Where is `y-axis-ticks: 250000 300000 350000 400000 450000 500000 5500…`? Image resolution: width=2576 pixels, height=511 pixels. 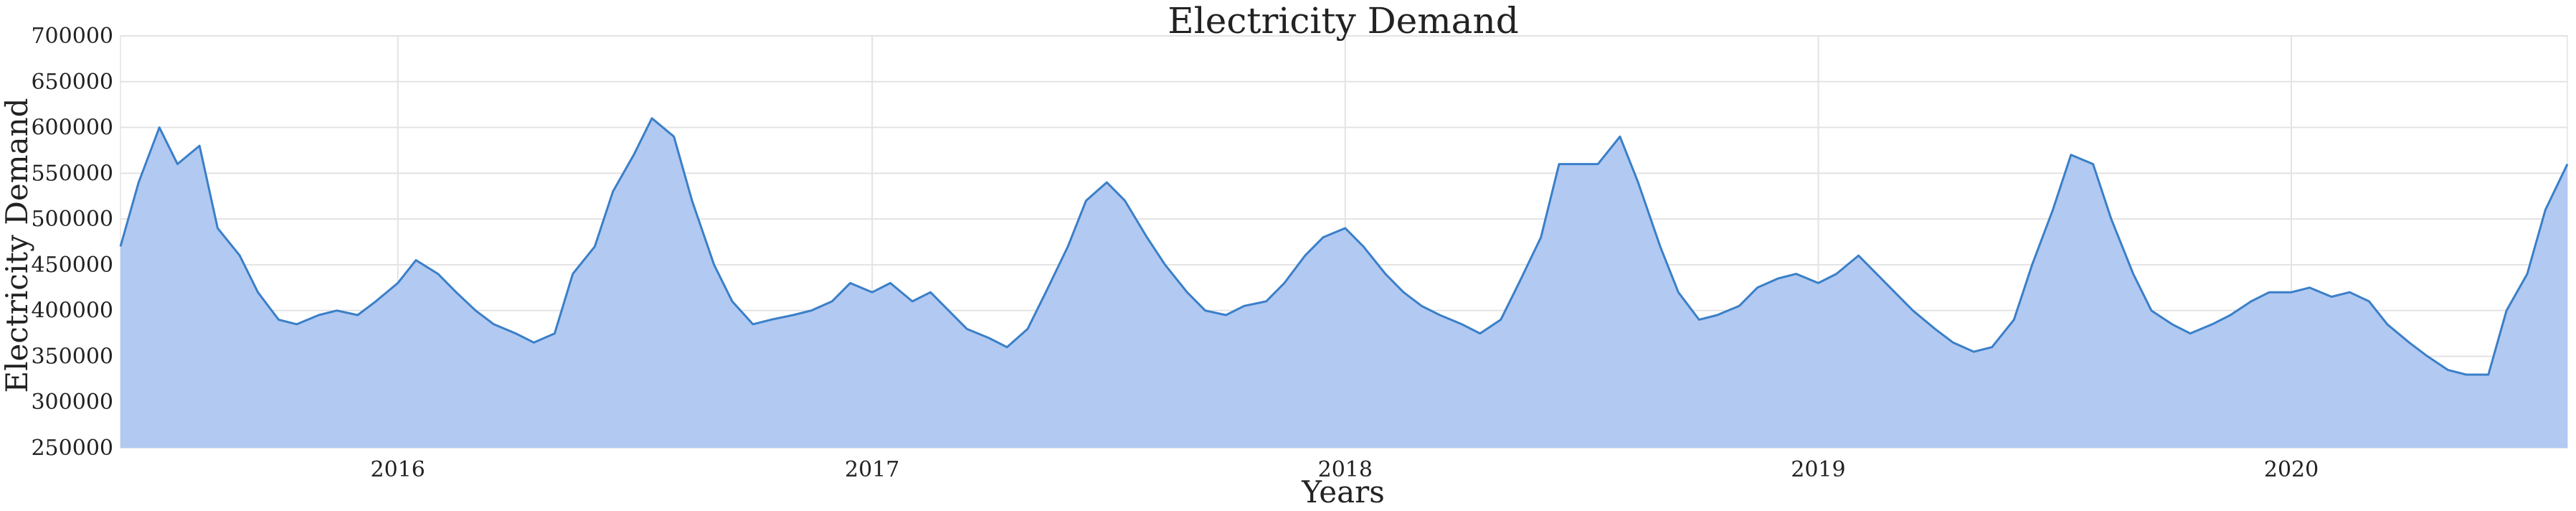
y-axis-ticks: 250000 300000 350000 400000 450000 500000 5500… is located at coordinates (72, 242).